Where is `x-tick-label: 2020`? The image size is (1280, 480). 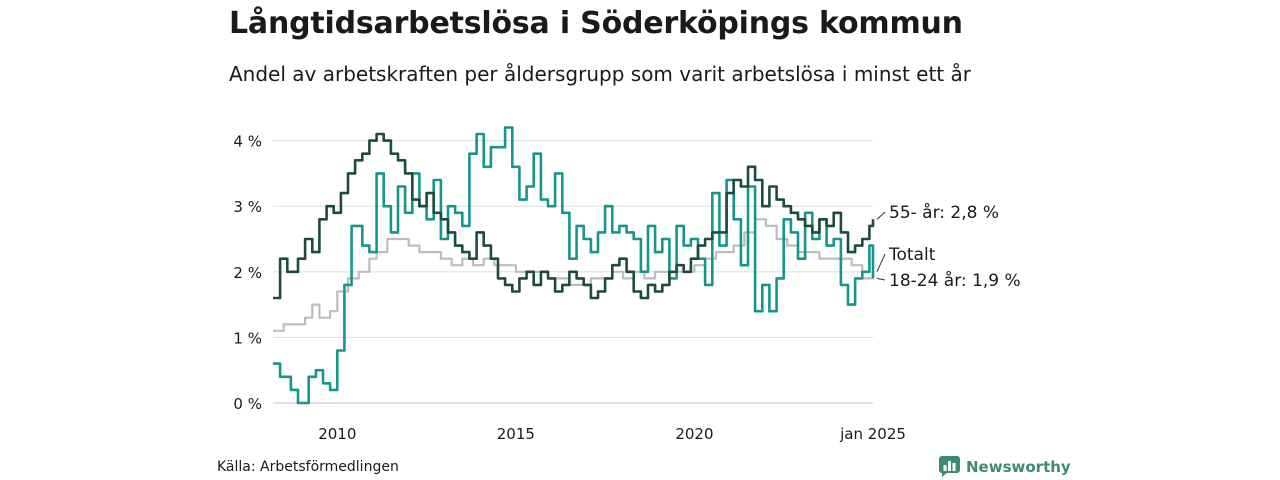 x-tick-label: 2020 is located at coordinates (694, 434).